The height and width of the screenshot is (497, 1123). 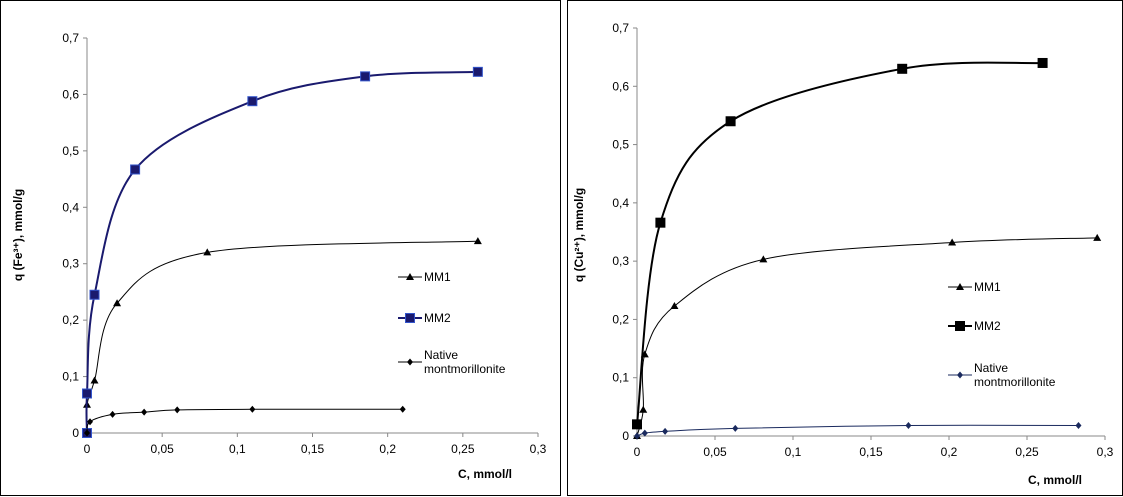 I want to click on y-axis-title: q (Fe³⁺), mmol/g, so click(x=18, y=235).